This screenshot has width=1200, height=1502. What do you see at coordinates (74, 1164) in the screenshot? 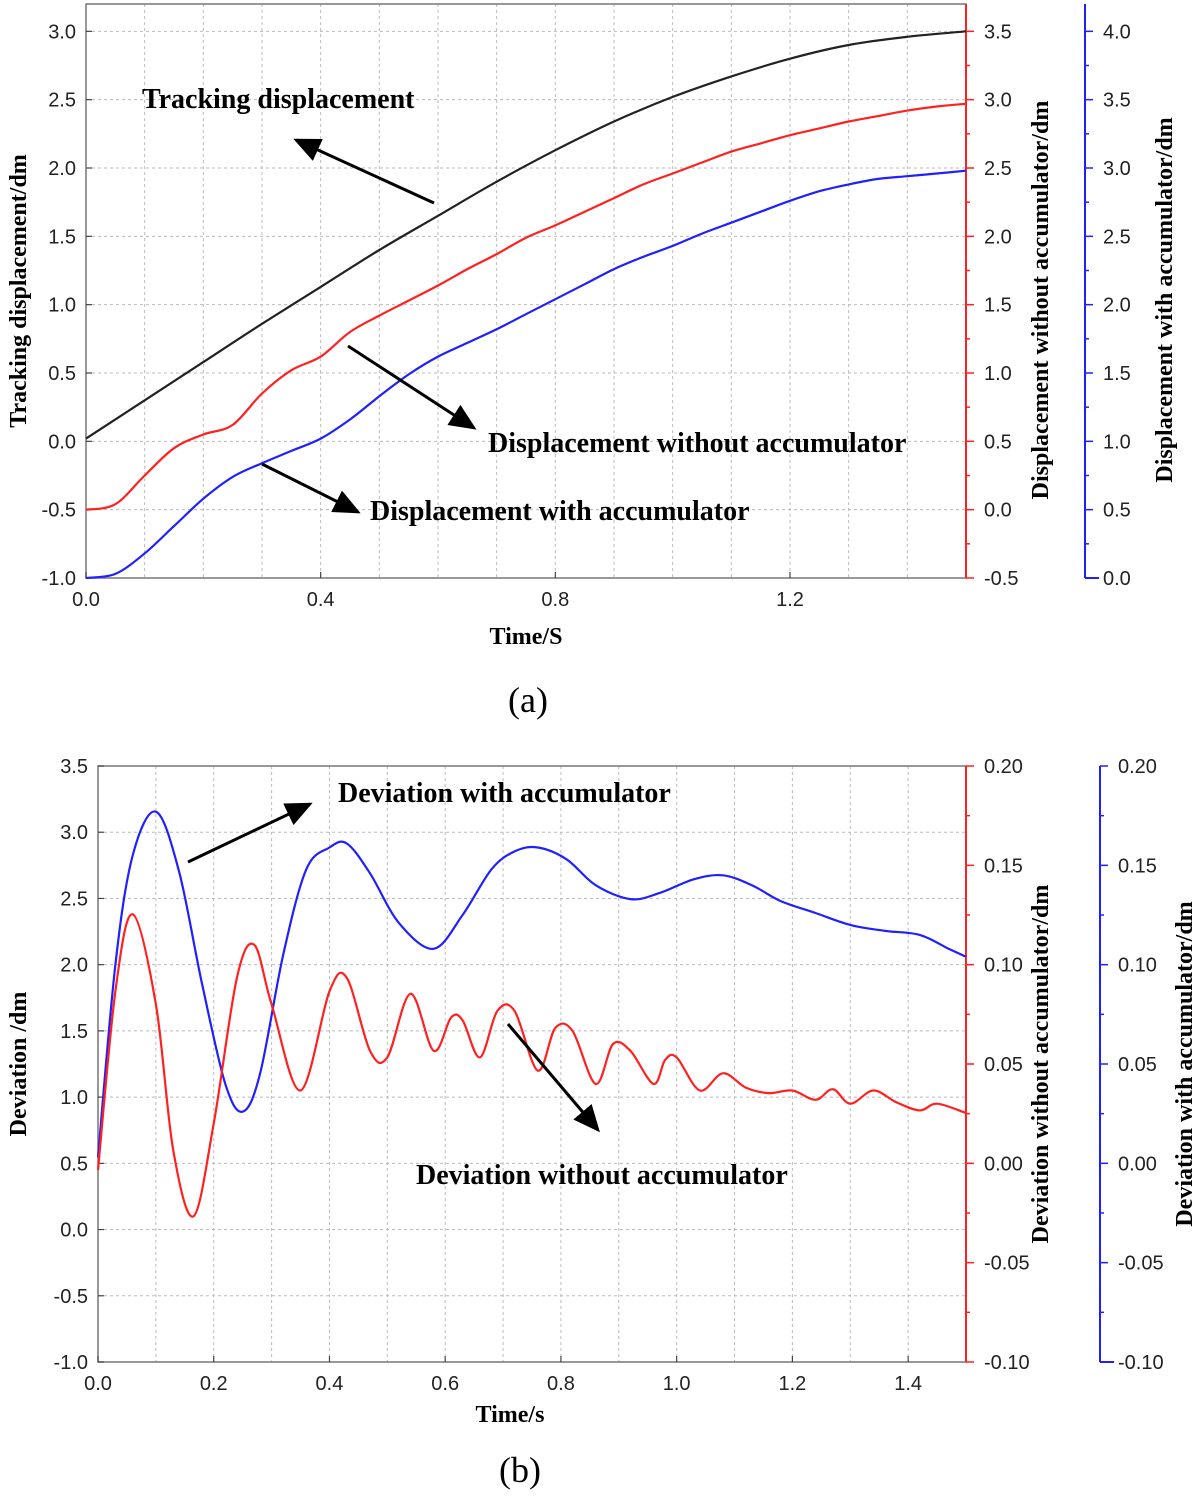
I see `left-axis-tick-label: 0.5` at bounding box center [74, 1164].